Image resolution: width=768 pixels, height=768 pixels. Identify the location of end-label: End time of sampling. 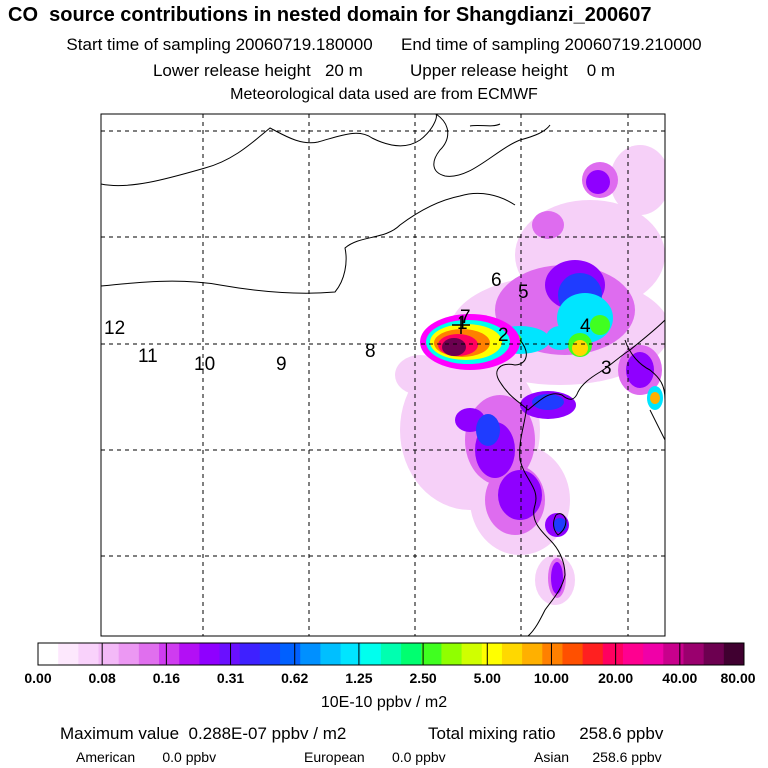
(480, 44).